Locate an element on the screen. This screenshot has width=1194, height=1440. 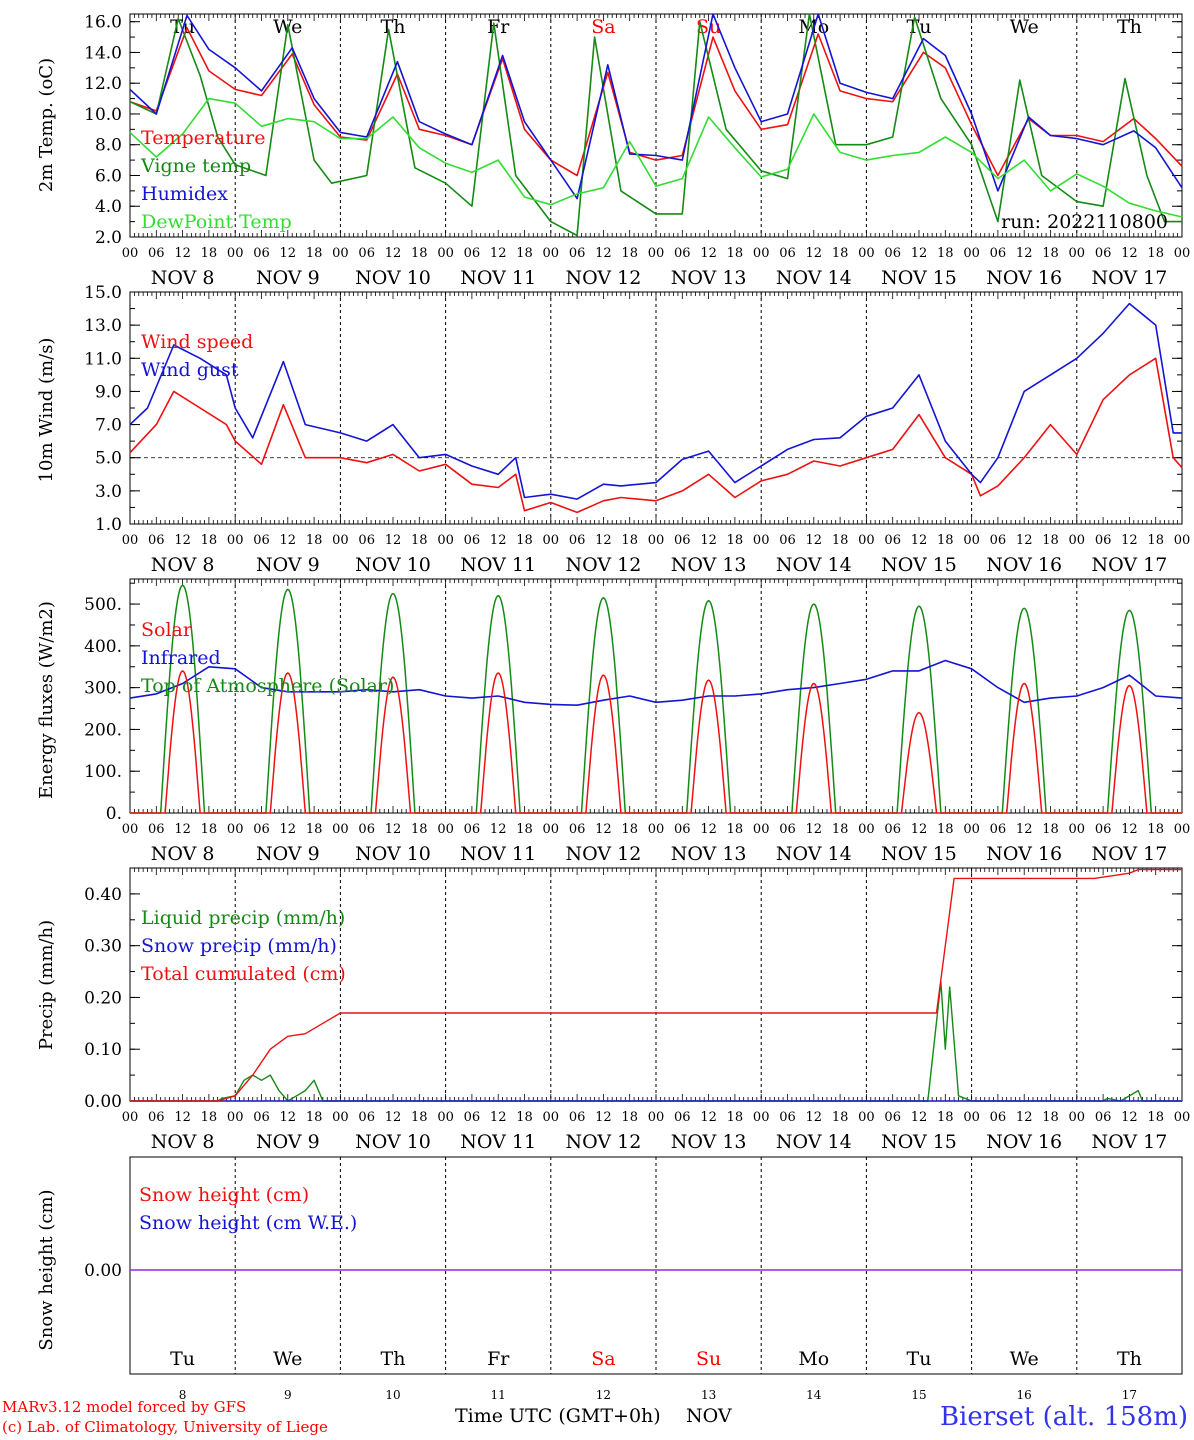
day-name: Sa is located at coordinates (603, 27).